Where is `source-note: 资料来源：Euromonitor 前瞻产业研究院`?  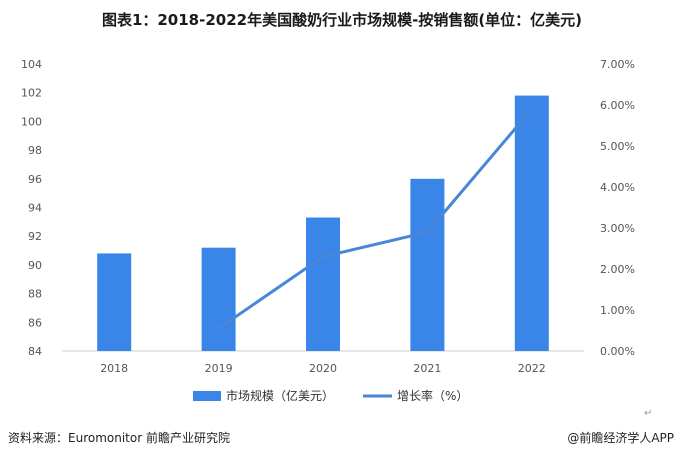
source-note: 资料来源：Euromonitor 前瞻产业研究院 is located at coordinates (119, 438).